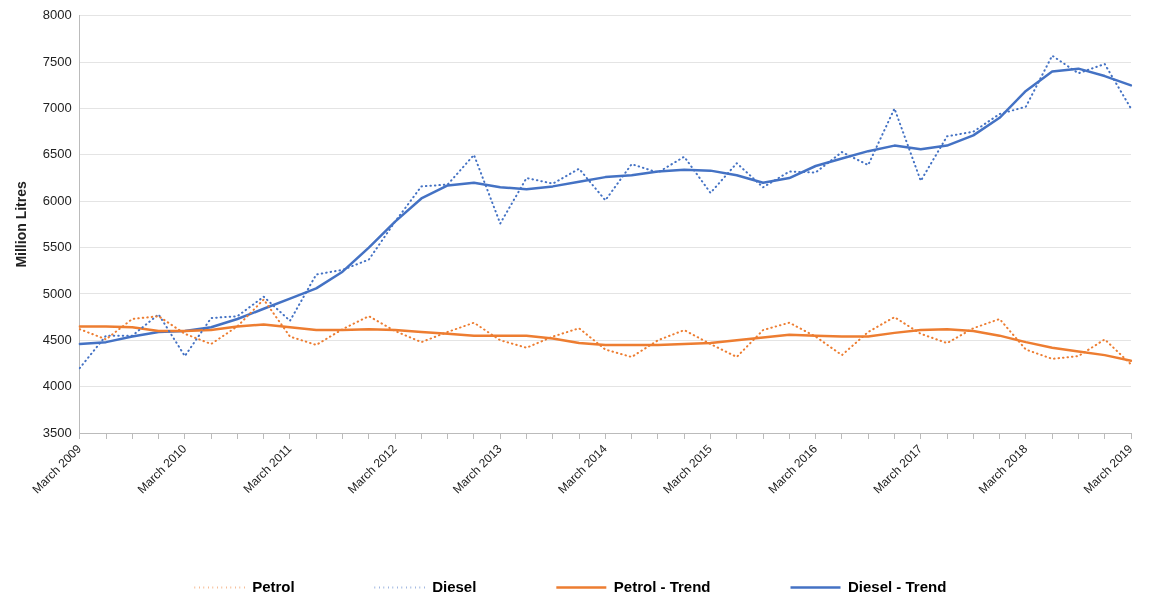  What do you see at coordinates (273, 586) in the screenshot?
I see `legend-label: Petrol` at bounding box center [273, 586].